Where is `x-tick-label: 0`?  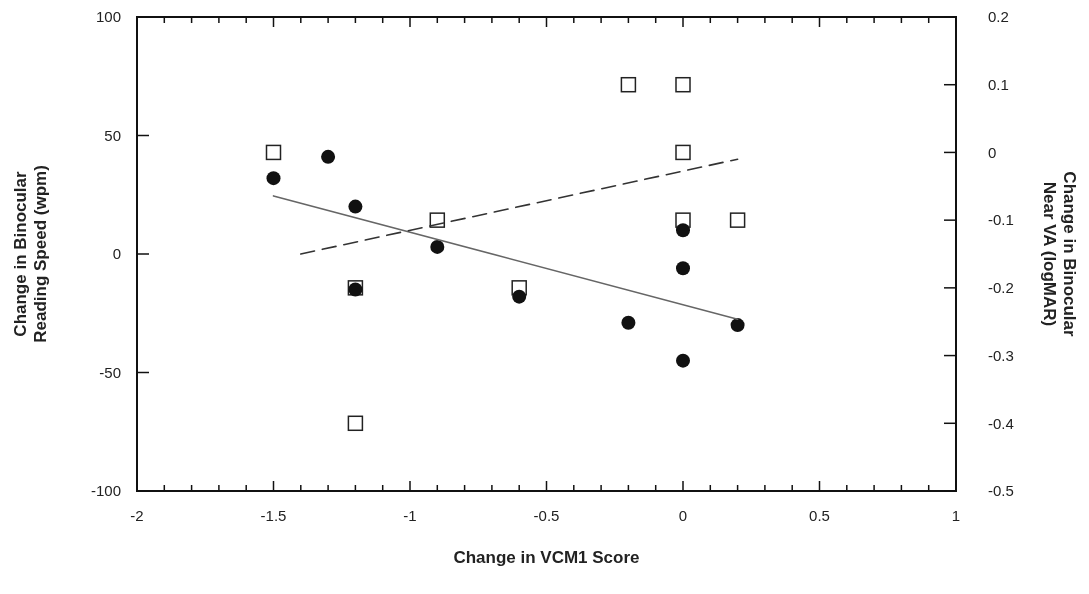 x-tick-label: 0 is located at coordinates (683, 515).